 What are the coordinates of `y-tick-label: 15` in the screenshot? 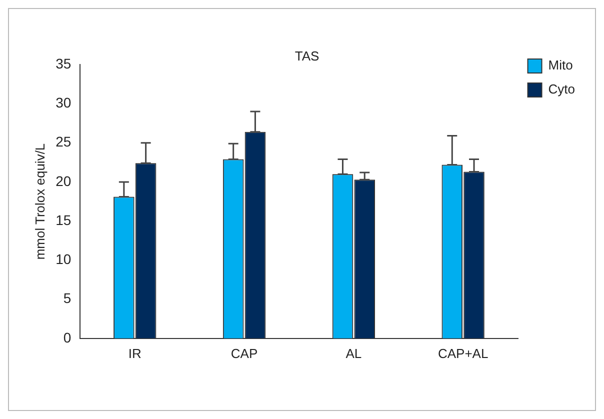 It's located at (64, 220).